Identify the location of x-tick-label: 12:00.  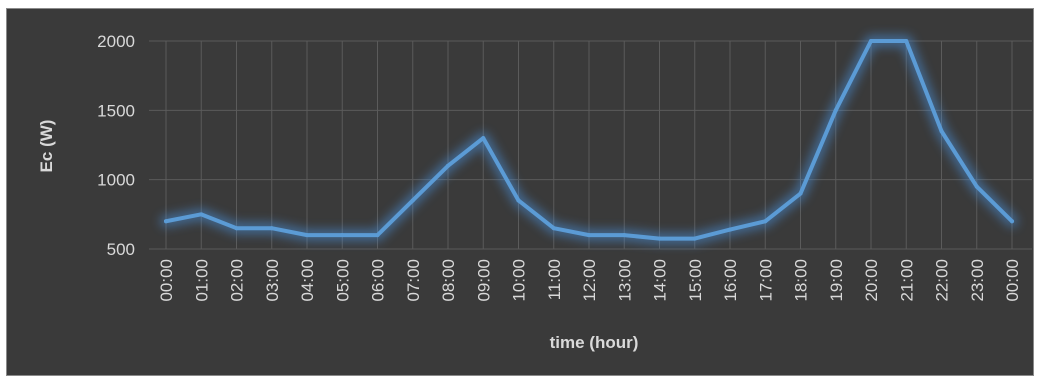
(589, 280).